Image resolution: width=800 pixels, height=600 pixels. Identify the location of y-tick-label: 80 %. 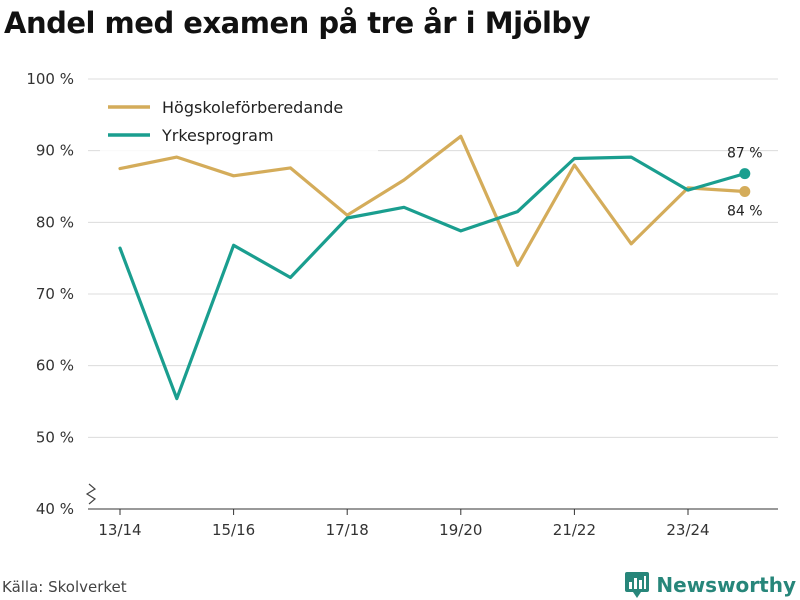
(55, 222).